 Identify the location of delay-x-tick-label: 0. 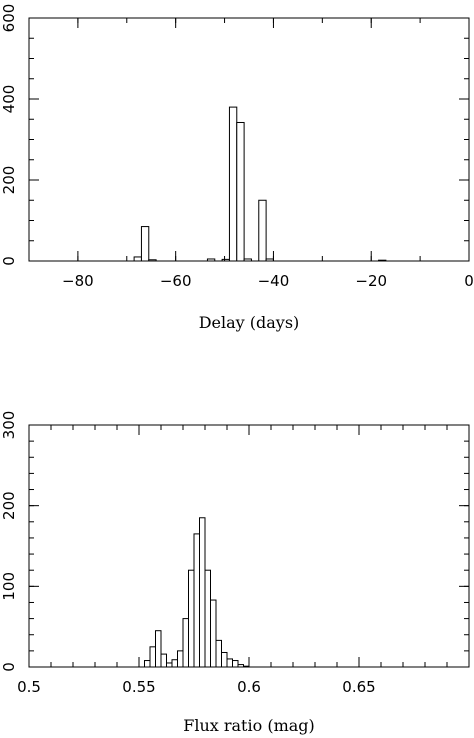
(469, 281).